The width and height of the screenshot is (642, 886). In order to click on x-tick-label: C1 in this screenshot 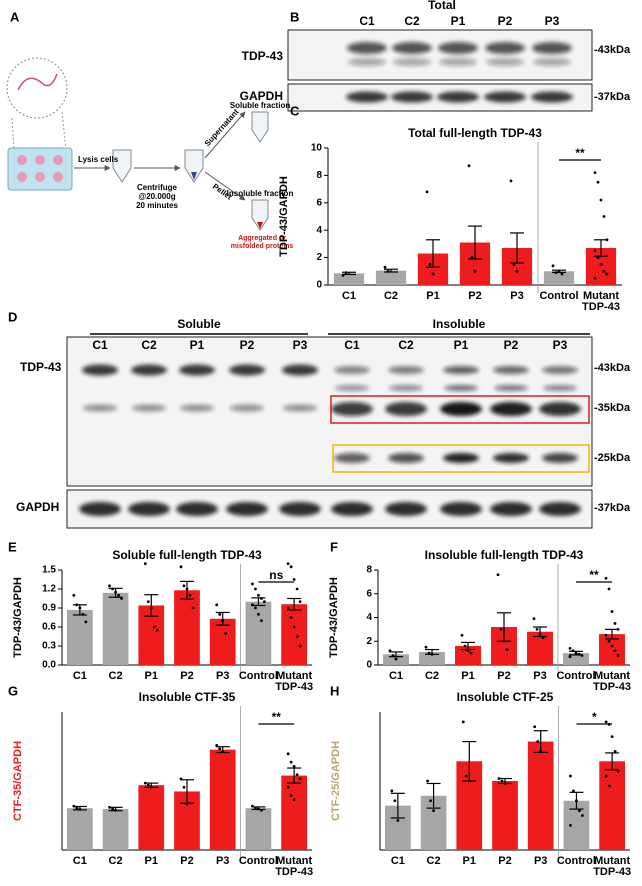, I will do `click(396, 676)`.